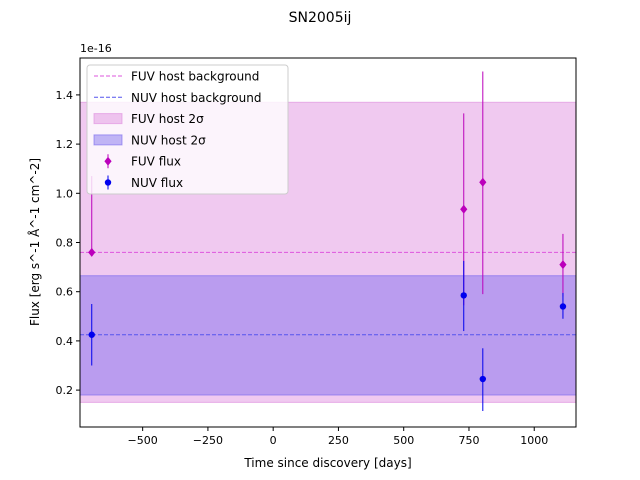 This screenshot has height=480, width=640. What do you see at coordinates (108, 161) in the screenshot?
I see `legend-series-0-swatch` at bounding box center [108, 161].